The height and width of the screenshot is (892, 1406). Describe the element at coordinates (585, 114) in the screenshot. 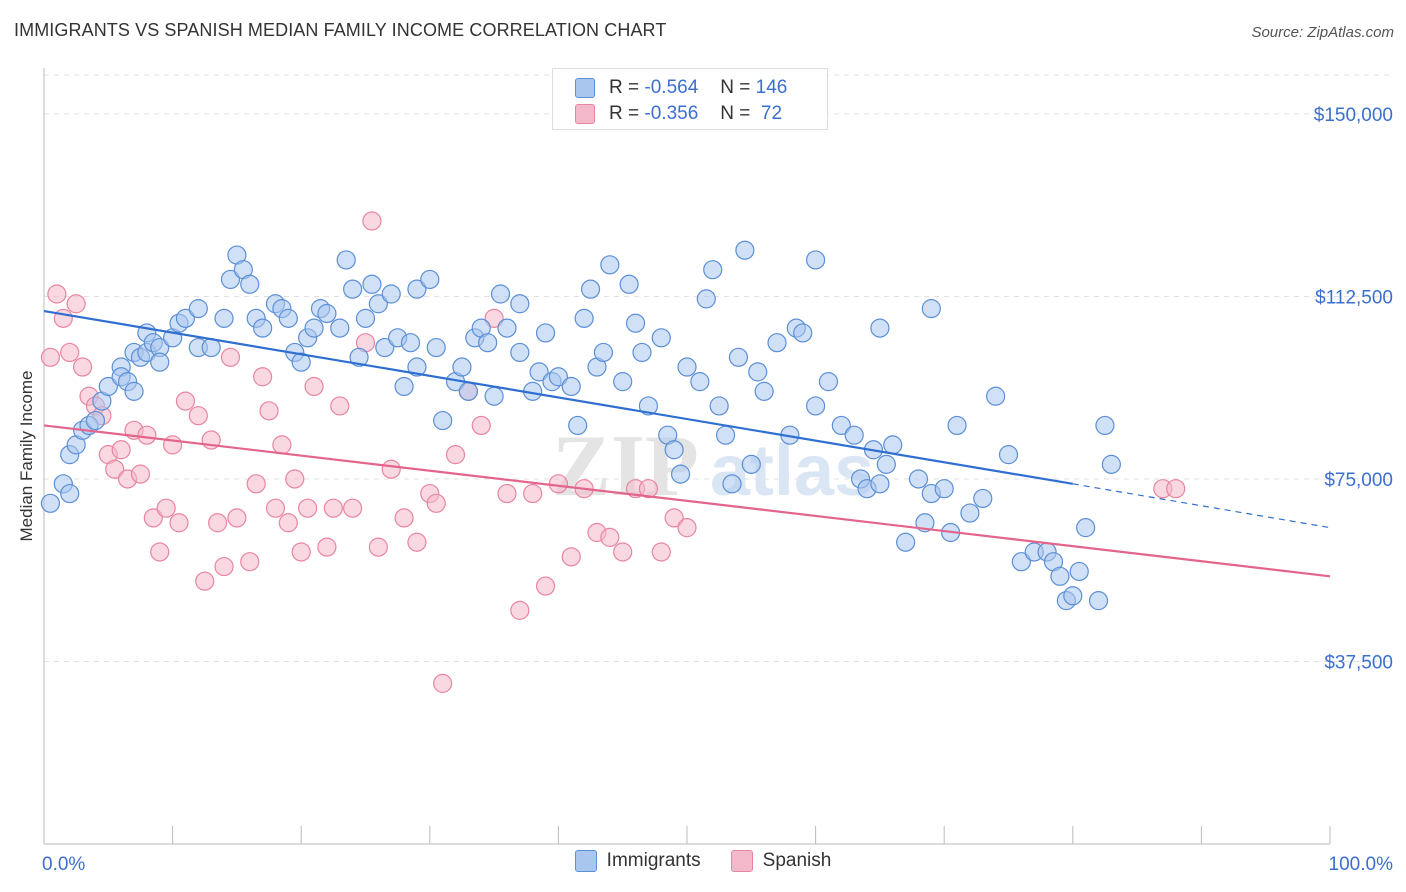

I see `legend-swatch-pink` at that location.